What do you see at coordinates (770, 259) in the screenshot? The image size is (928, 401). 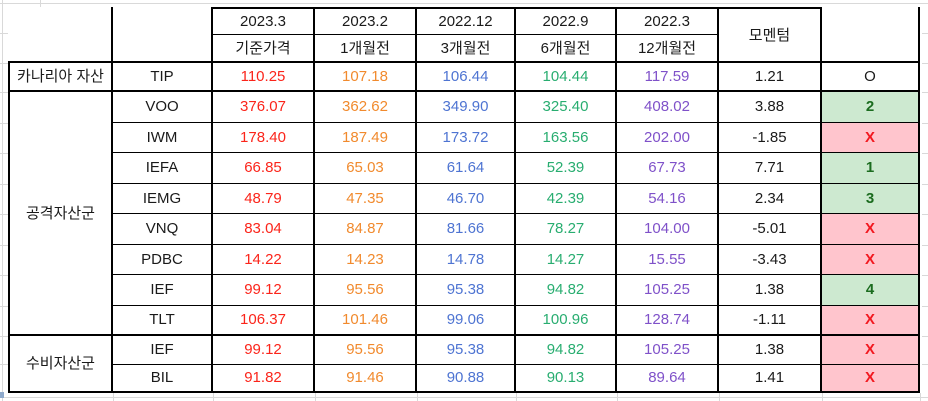 I see `momentum-cell: -3.43` at bounding box center [770, 259].